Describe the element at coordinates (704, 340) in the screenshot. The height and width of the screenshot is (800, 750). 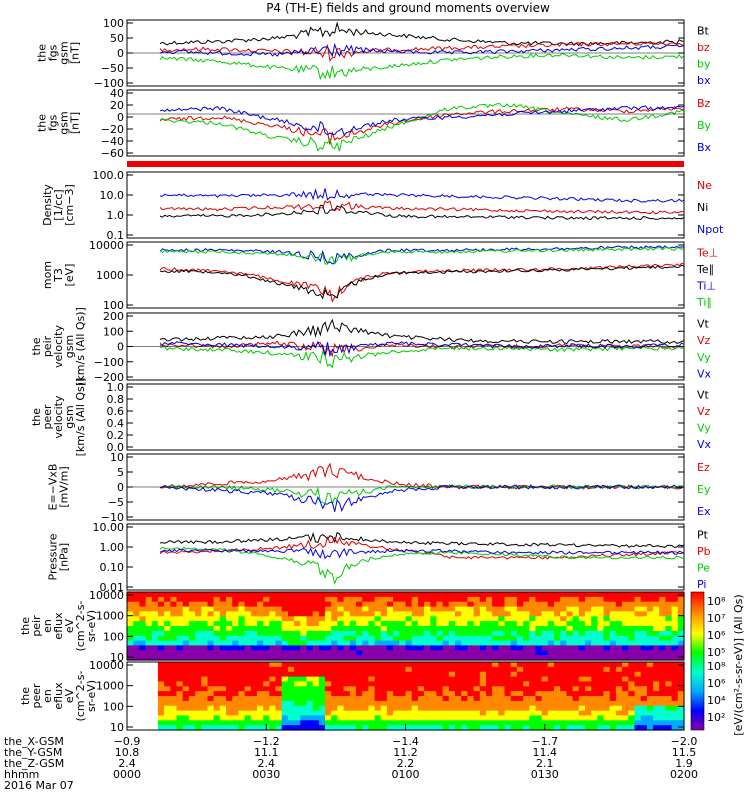
I see `legend-entry: Vz` at that location.